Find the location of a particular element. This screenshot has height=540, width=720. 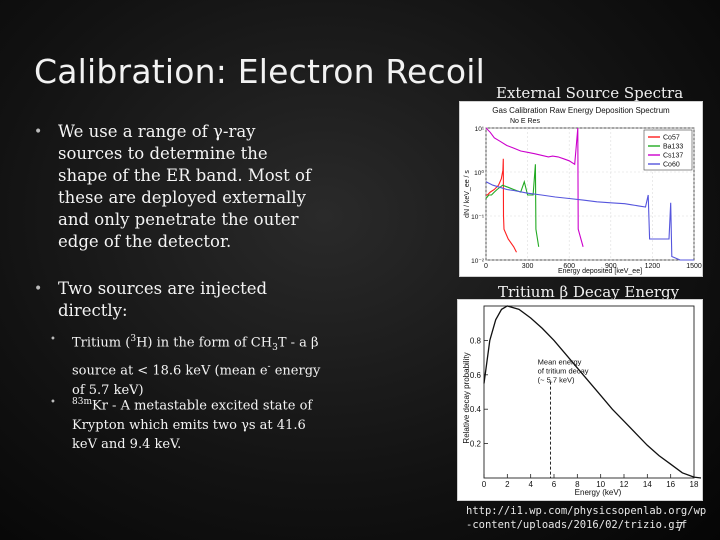

text-run: Kr - A metastable excited state of is located at coordinates (202, 406).